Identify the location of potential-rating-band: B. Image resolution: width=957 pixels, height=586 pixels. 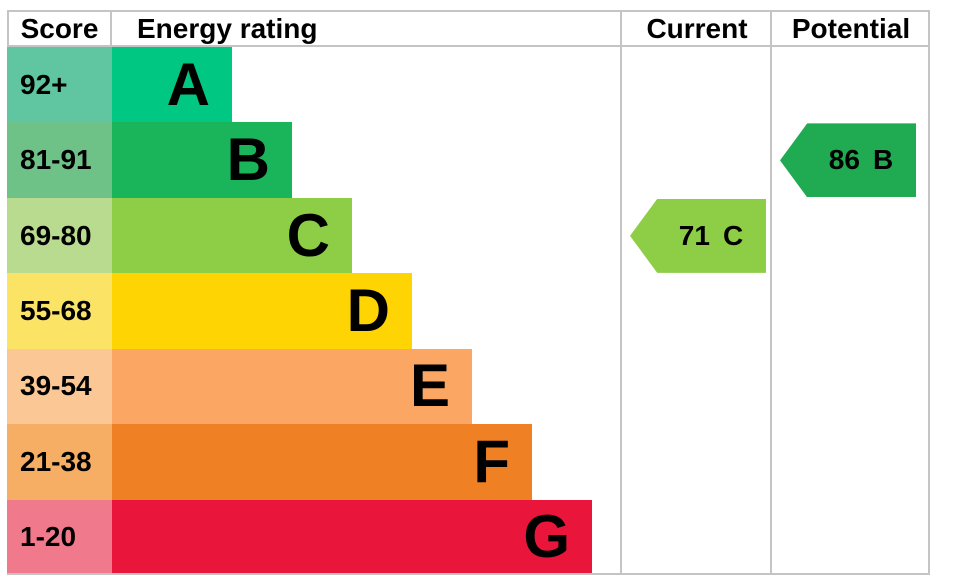
(883, 160).